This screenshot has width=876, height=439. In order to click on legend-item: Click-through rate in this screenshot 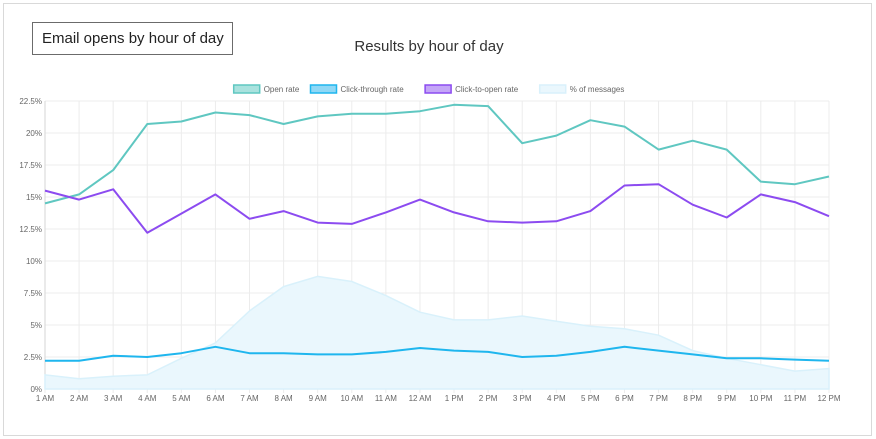, I will do `click(357, 89)`.